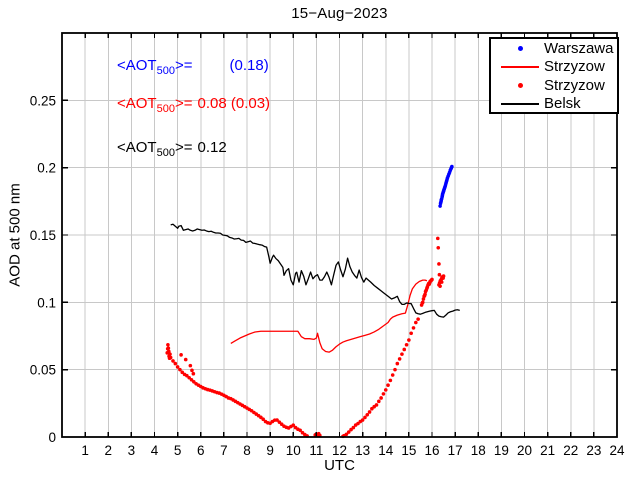  What do you see at coordinates (108, 450) in the screenshot?
I see `x-tick-label: 2` at bounding box center [108, 450].